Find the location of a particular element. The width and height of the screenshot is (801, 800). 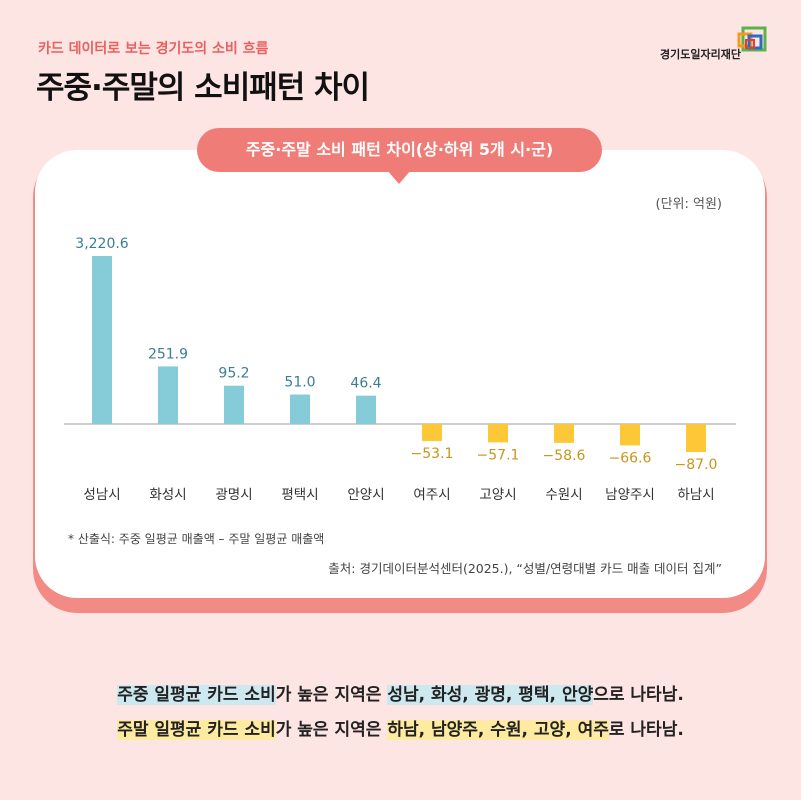

category-label: 성남시 is located at coordinates (101, 495).